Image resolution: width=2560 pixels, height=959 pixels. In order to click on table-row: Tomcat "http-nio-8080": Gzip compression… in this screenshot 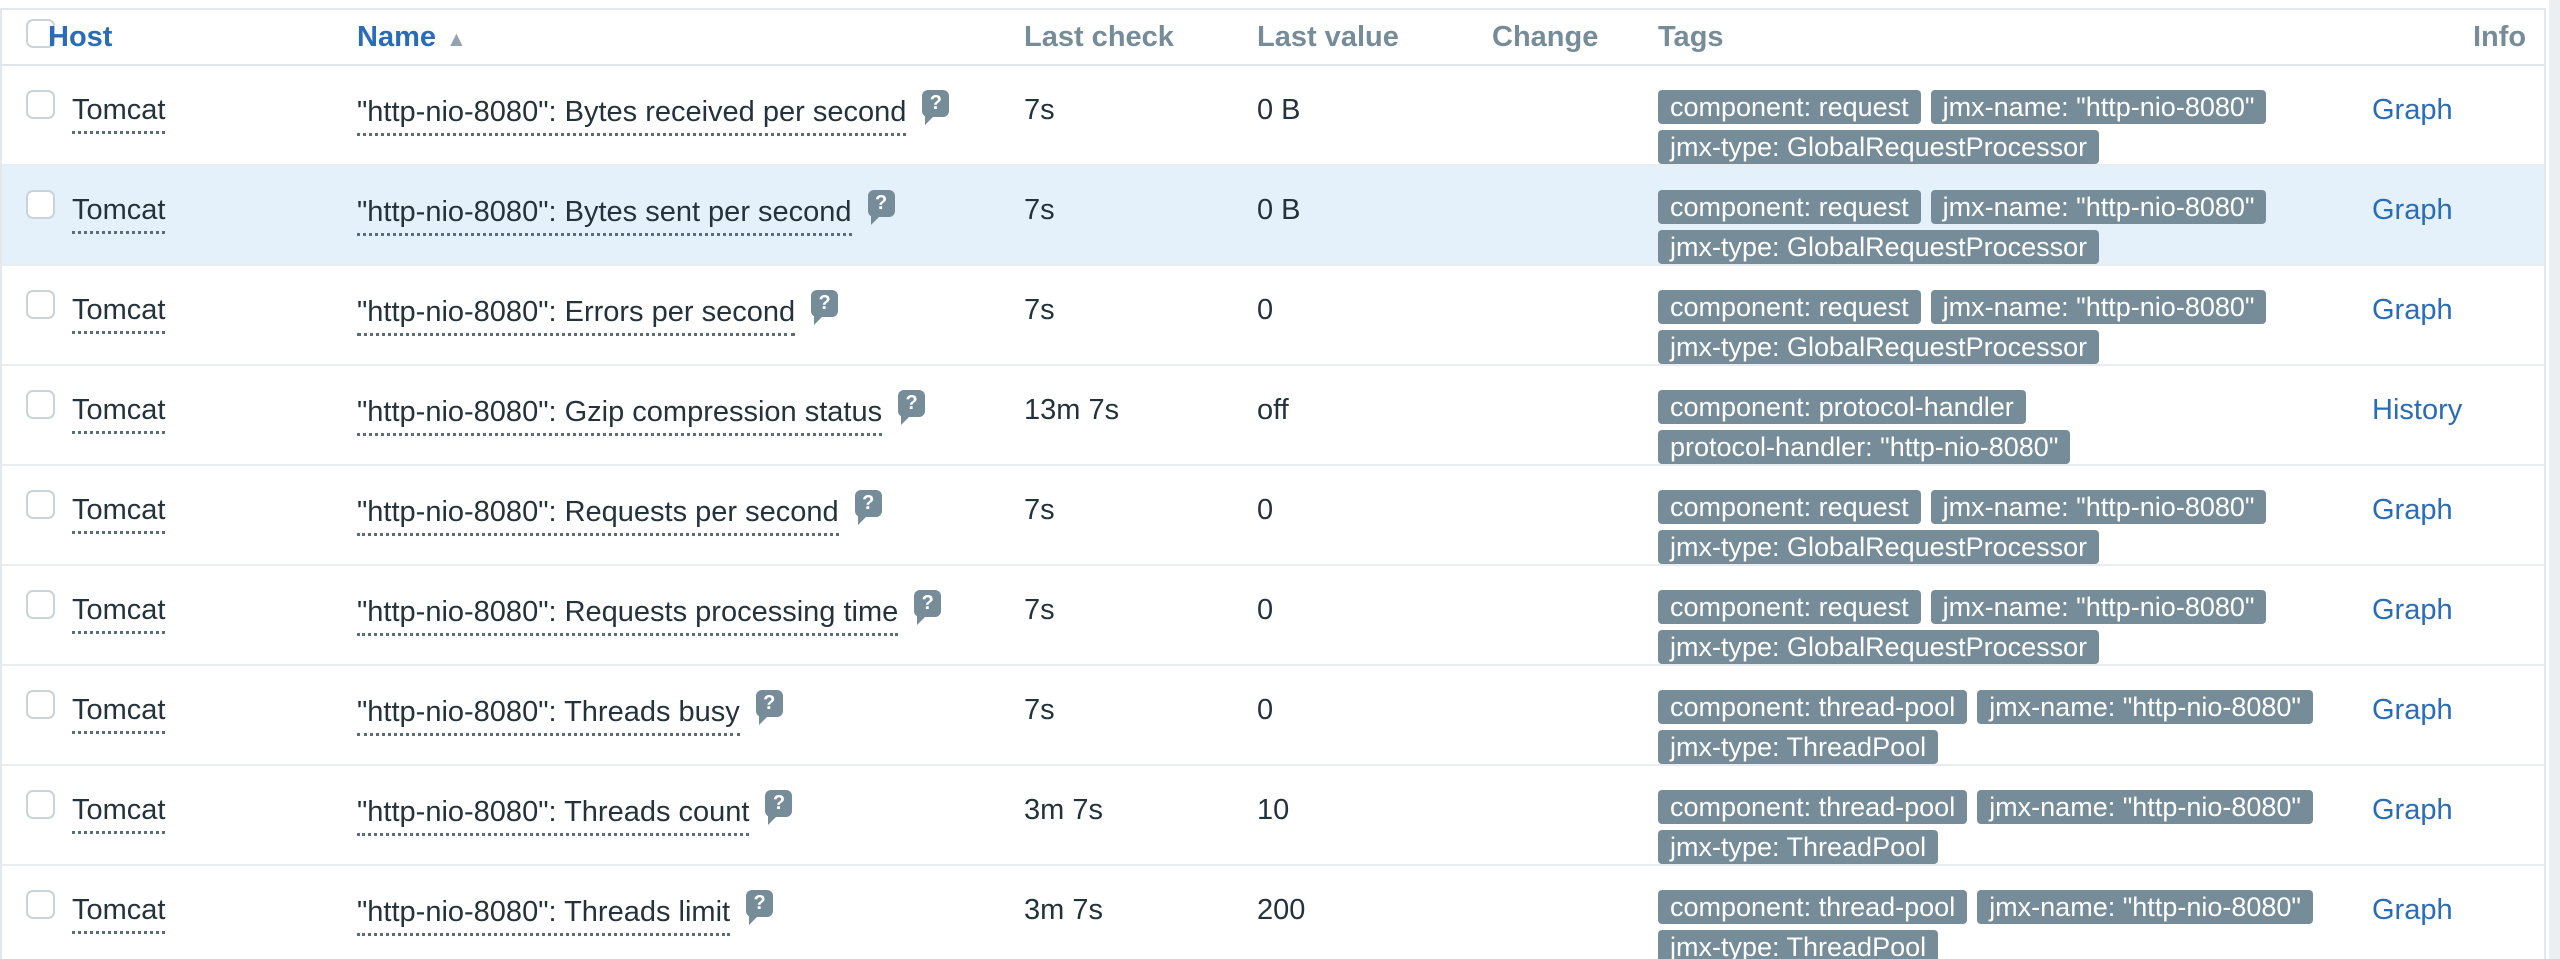, I will do `click(1273, 414)`.